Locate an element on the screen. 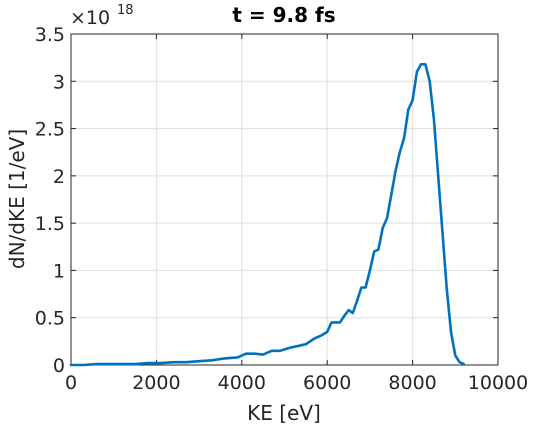  y-tick-label: 2.5 is located at coordinates (50, 130).